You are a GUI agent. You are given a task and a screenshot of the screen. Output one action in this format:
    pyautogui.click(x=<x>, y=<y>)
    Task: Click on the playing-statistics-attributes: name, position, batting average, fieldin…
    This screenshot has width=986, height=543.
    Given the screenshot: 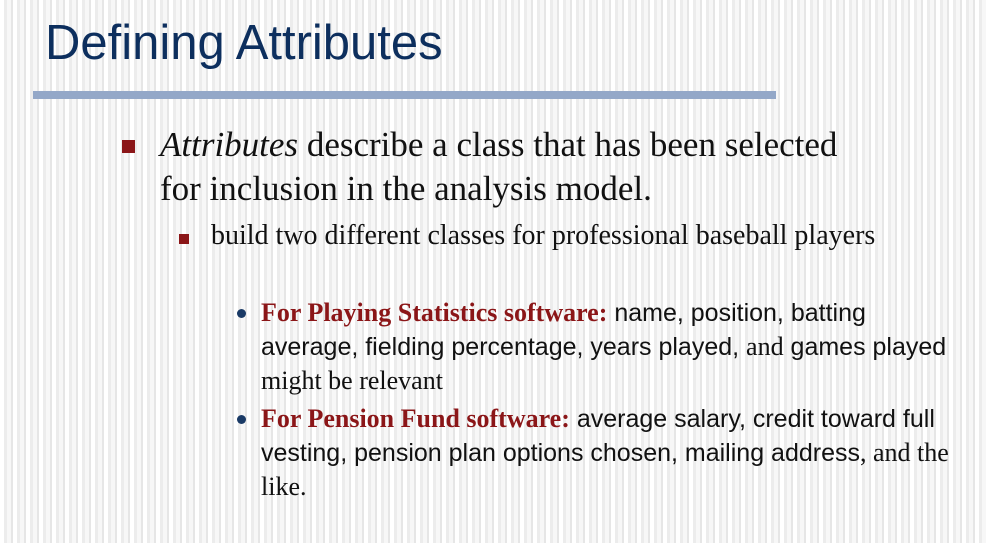 What is the action you would take?
    pyautogui.click(x=563, y=330)
    